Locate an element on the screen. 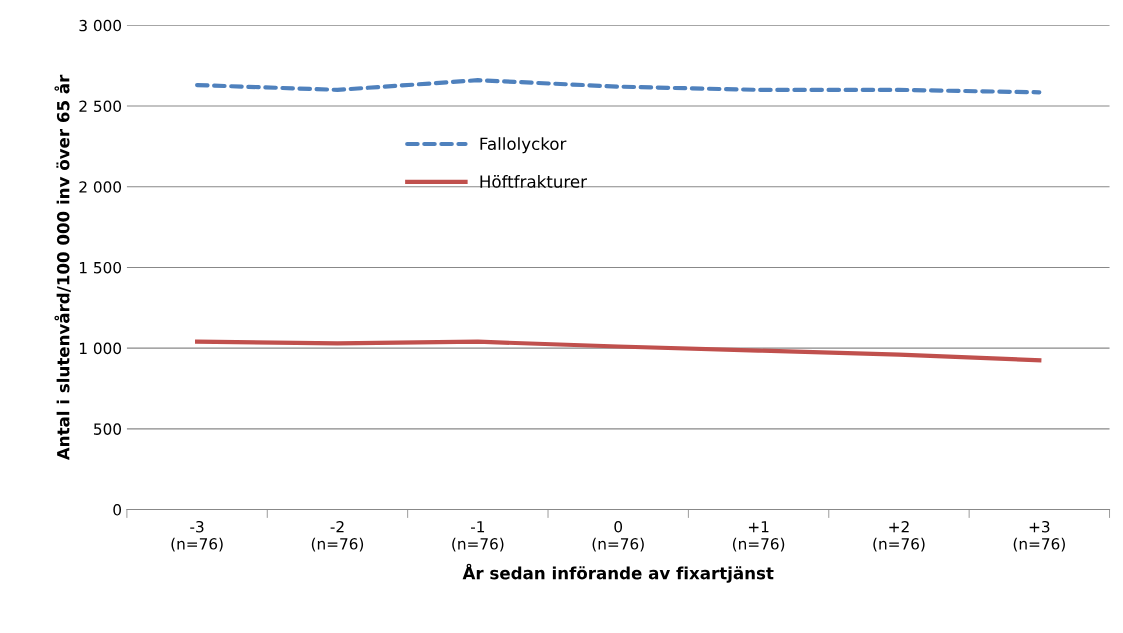 The width and height of the screenshot is (1123, 633). y-tick-label: 0 is located at coordinates (117, 510).